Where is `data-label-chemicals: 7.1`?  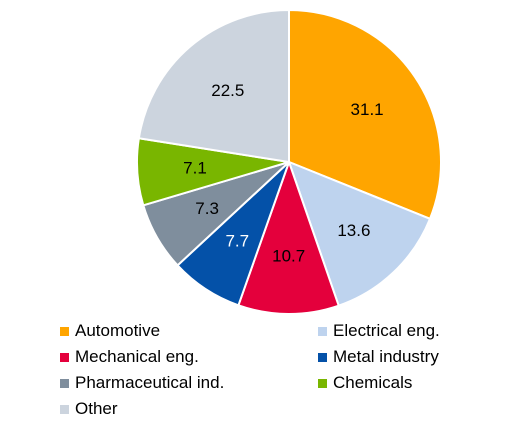
data-label-chemicals: 7.1 is located at coordinates (195, 168).